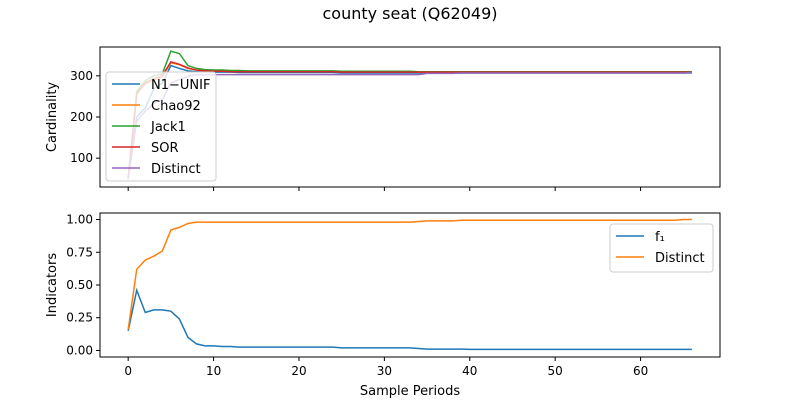 This screenshot has height=400, width=800. Describe the element at coordinates (410, 391) in the screenshot. I see `x-axis-label-1: Sample Periods` at that location.